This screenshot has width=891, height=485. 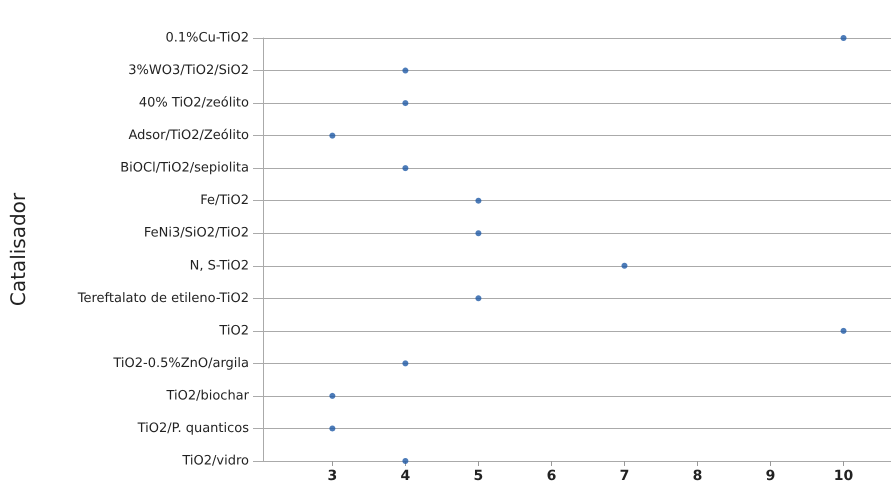 What do you see at coordinates (224, 200) in the screenshot?
I see `y-tick-label: Fe/TiO2` at bounding box center [224, 200].